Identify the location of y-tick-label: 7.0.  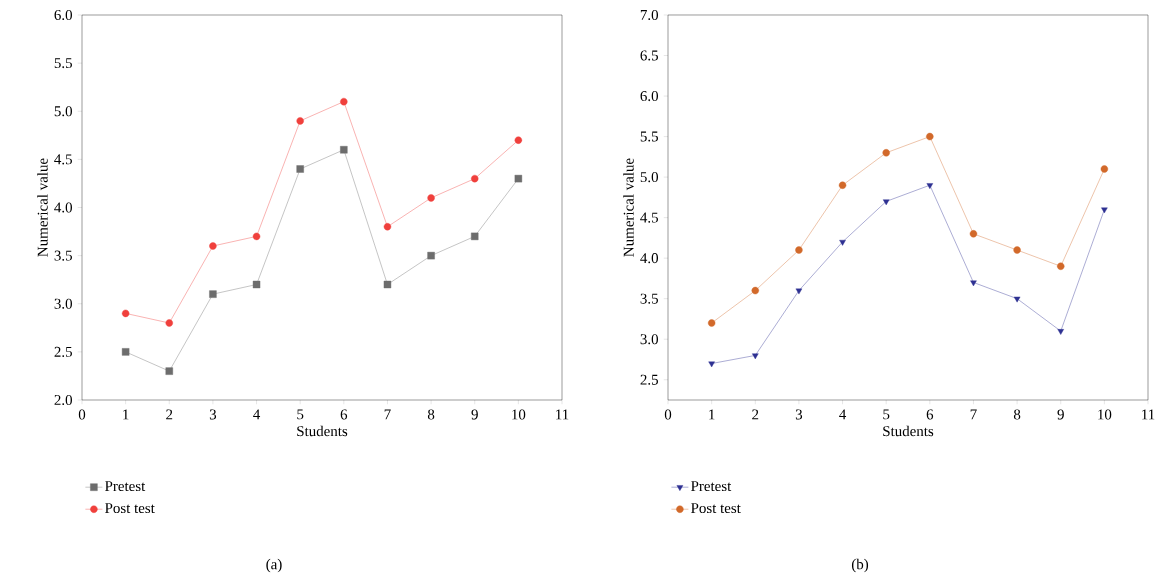
(649, 15).